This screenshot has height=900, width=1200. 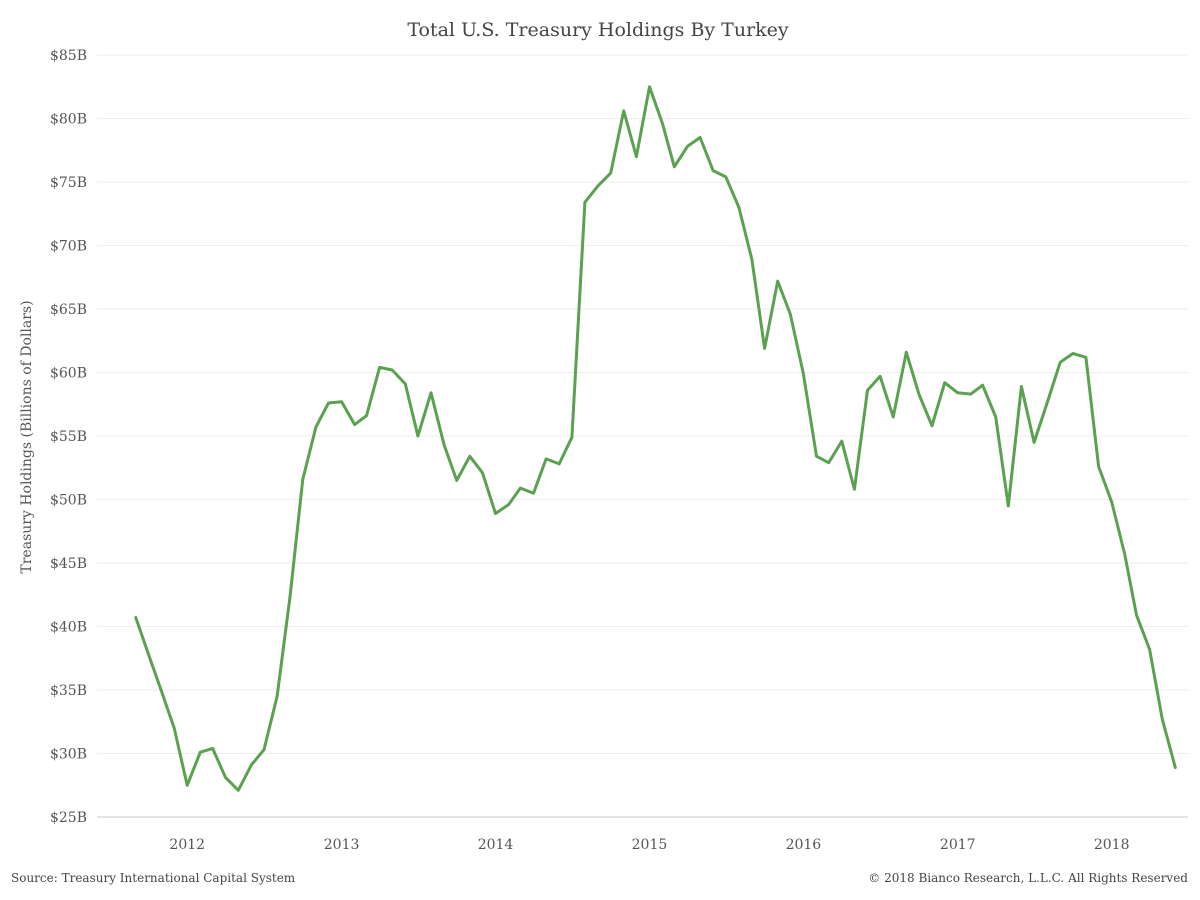 What do you see at coordinates (342, 845) in the screenshot?
I see `x-tick-label-1: 2013` at bounding box center [342, 845].